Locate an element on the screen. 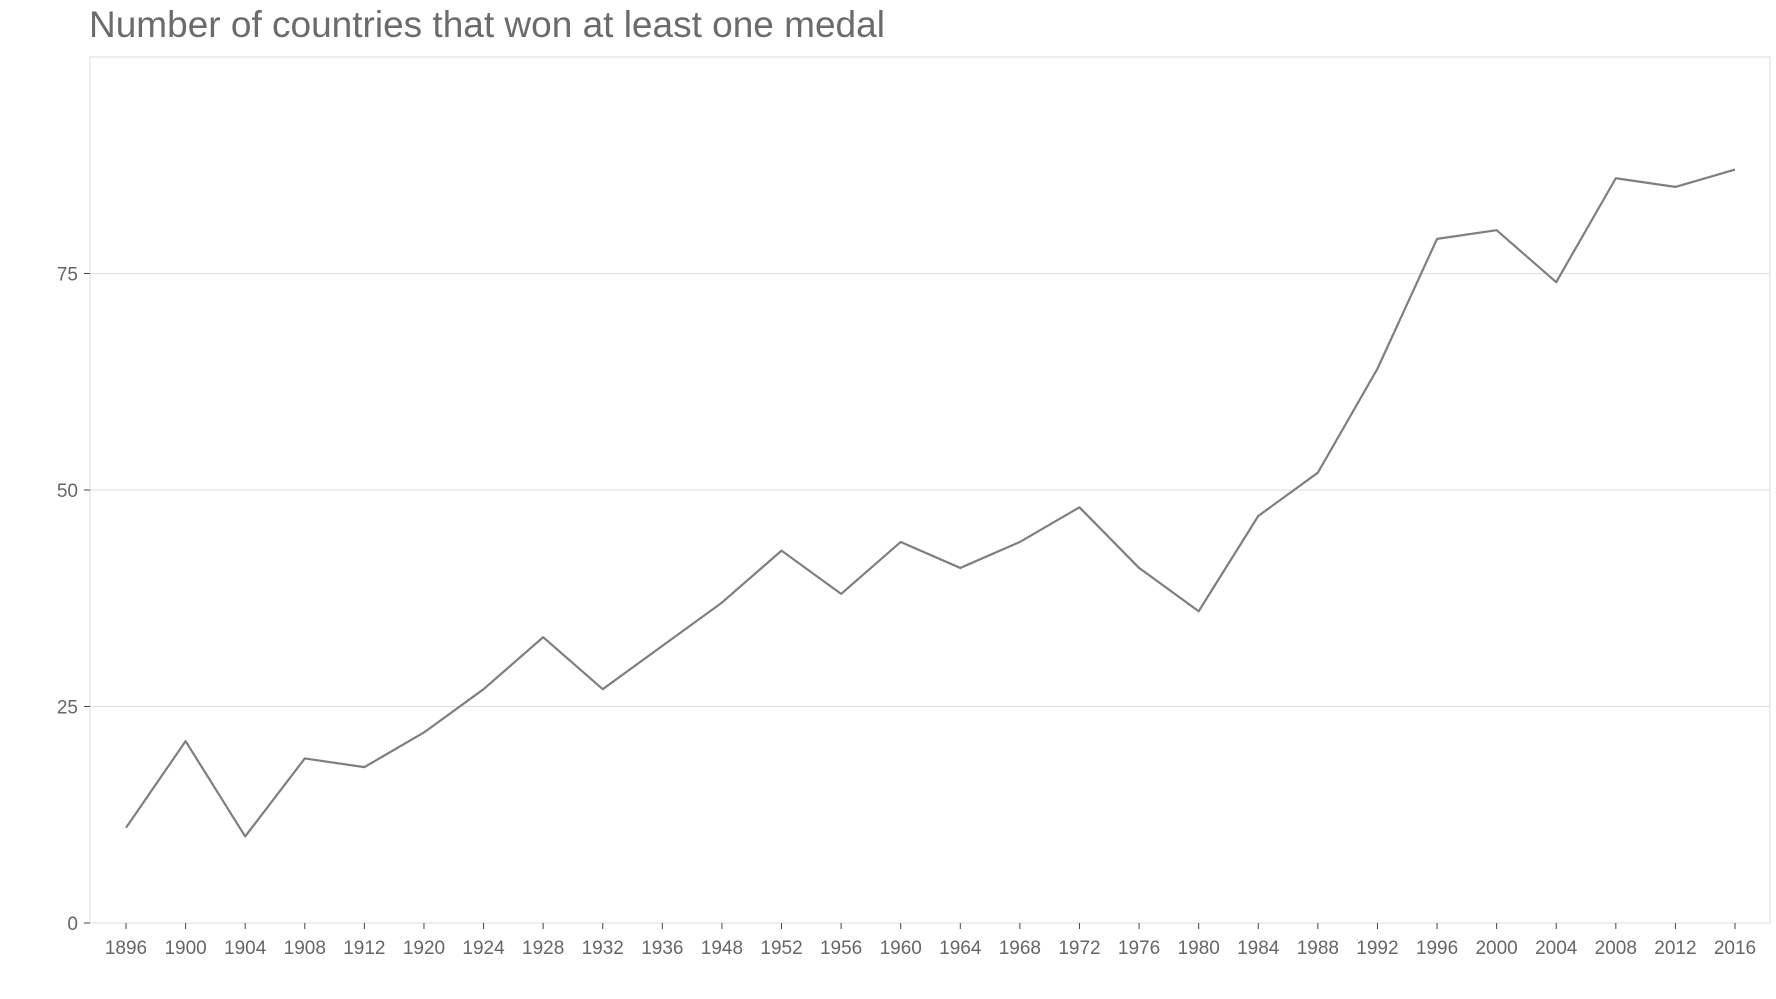 The height and width of the screenshot is (999, 1776). x-tick-label: 1976 is located at coordinates (1139, 948).